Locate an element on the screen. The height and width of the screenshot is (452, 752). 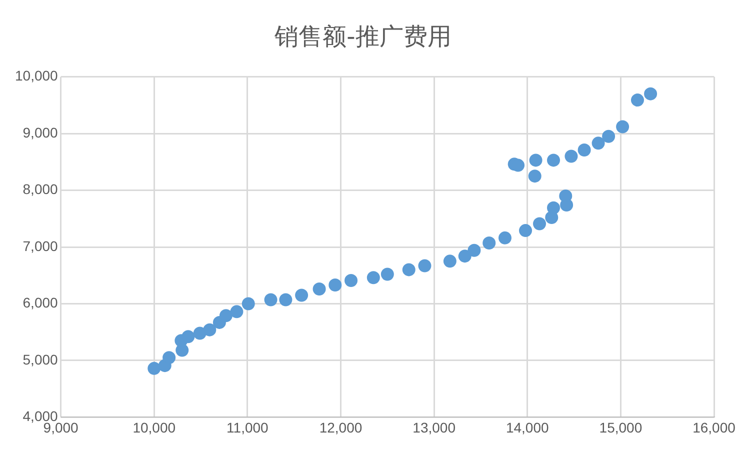
y-tick-label: 10,000 is located at coordinates (36, 76).